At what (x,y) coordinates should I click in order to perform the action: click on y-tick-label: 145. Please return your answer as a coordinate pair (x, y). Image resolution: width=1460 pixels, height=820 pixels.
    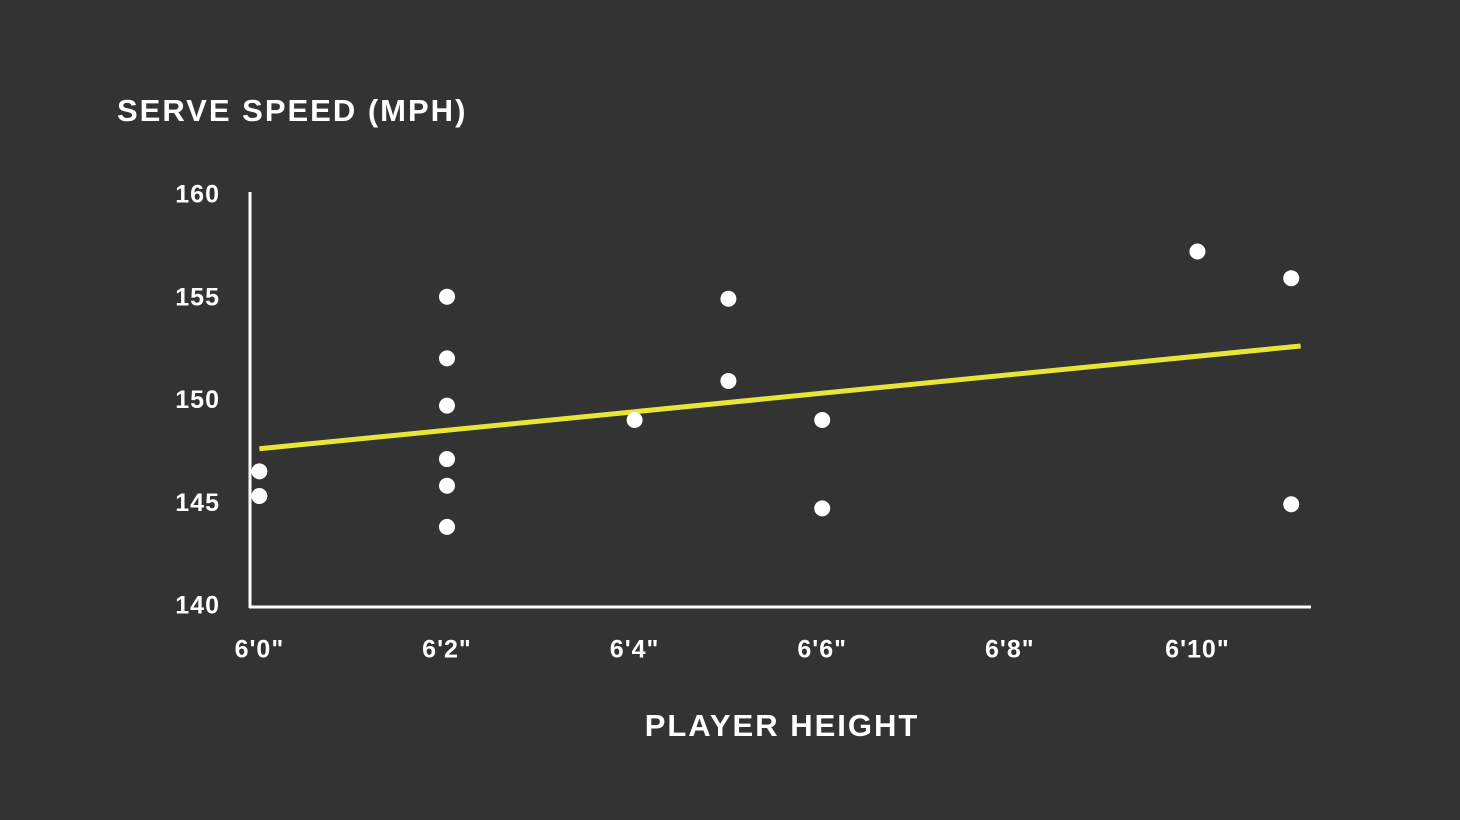
    Looking at the image, I should click on (197, 503).